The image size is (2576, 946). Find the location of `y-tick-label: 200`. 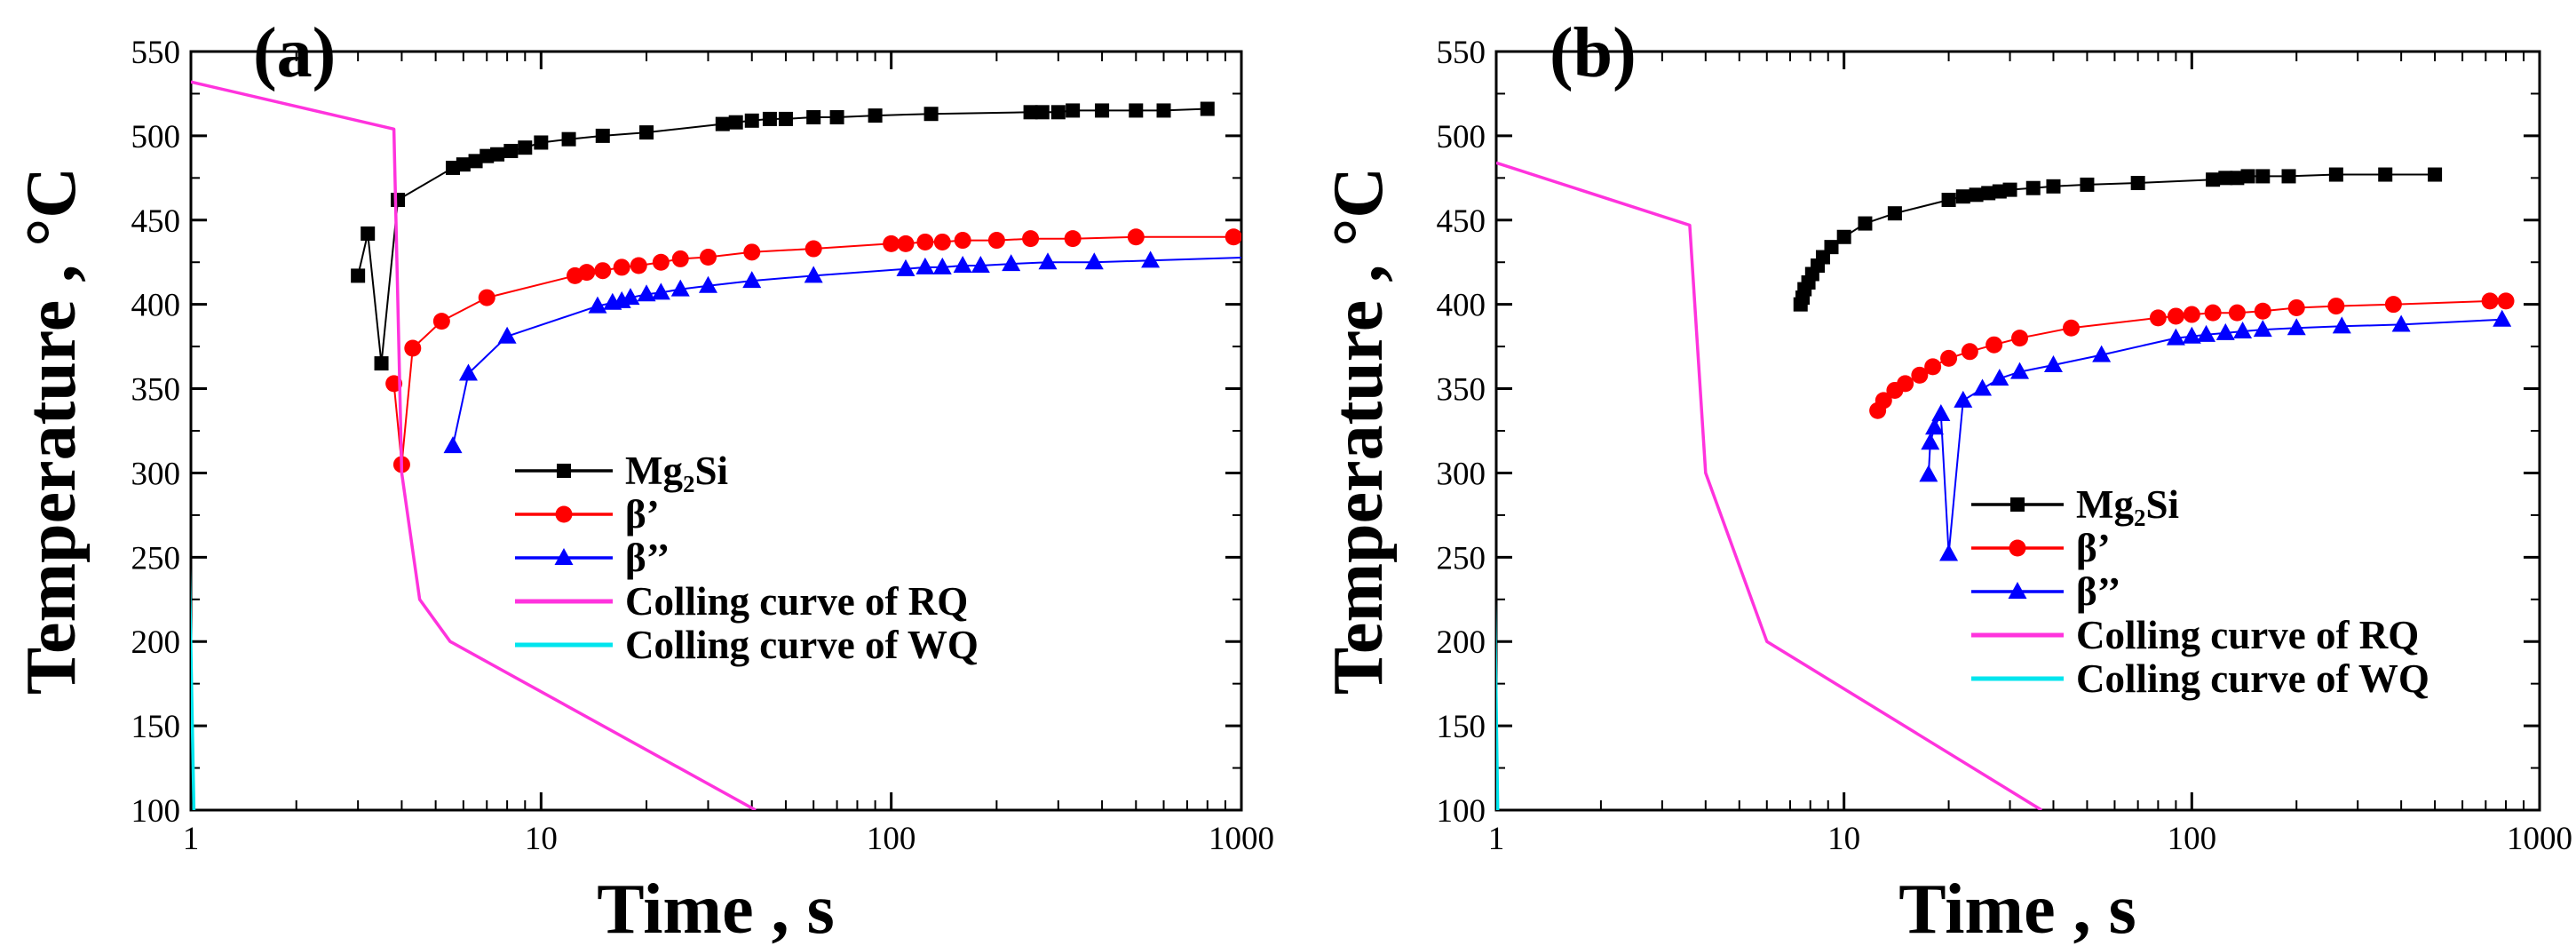

y-tick-label: 200 is located at coordinates (156, 642).